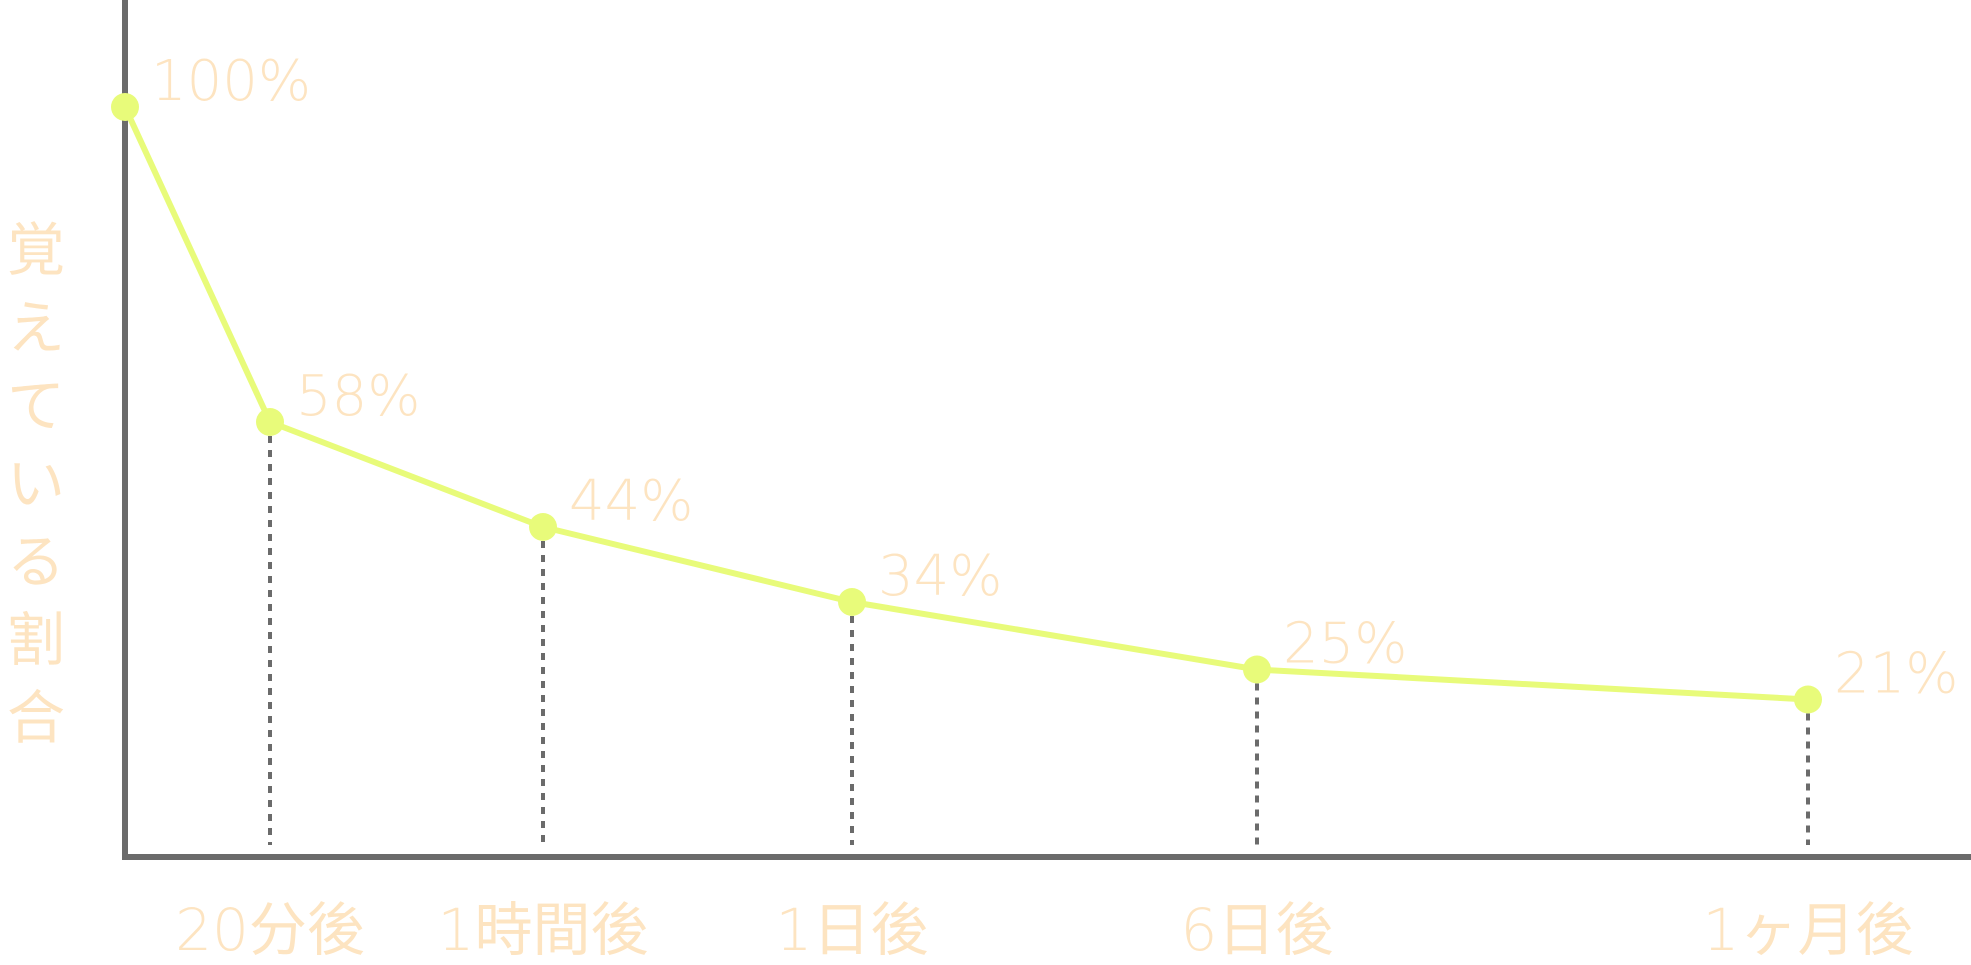 The image size is (1971, 965). I want to click on data-label: 44%, so click(631, 501).